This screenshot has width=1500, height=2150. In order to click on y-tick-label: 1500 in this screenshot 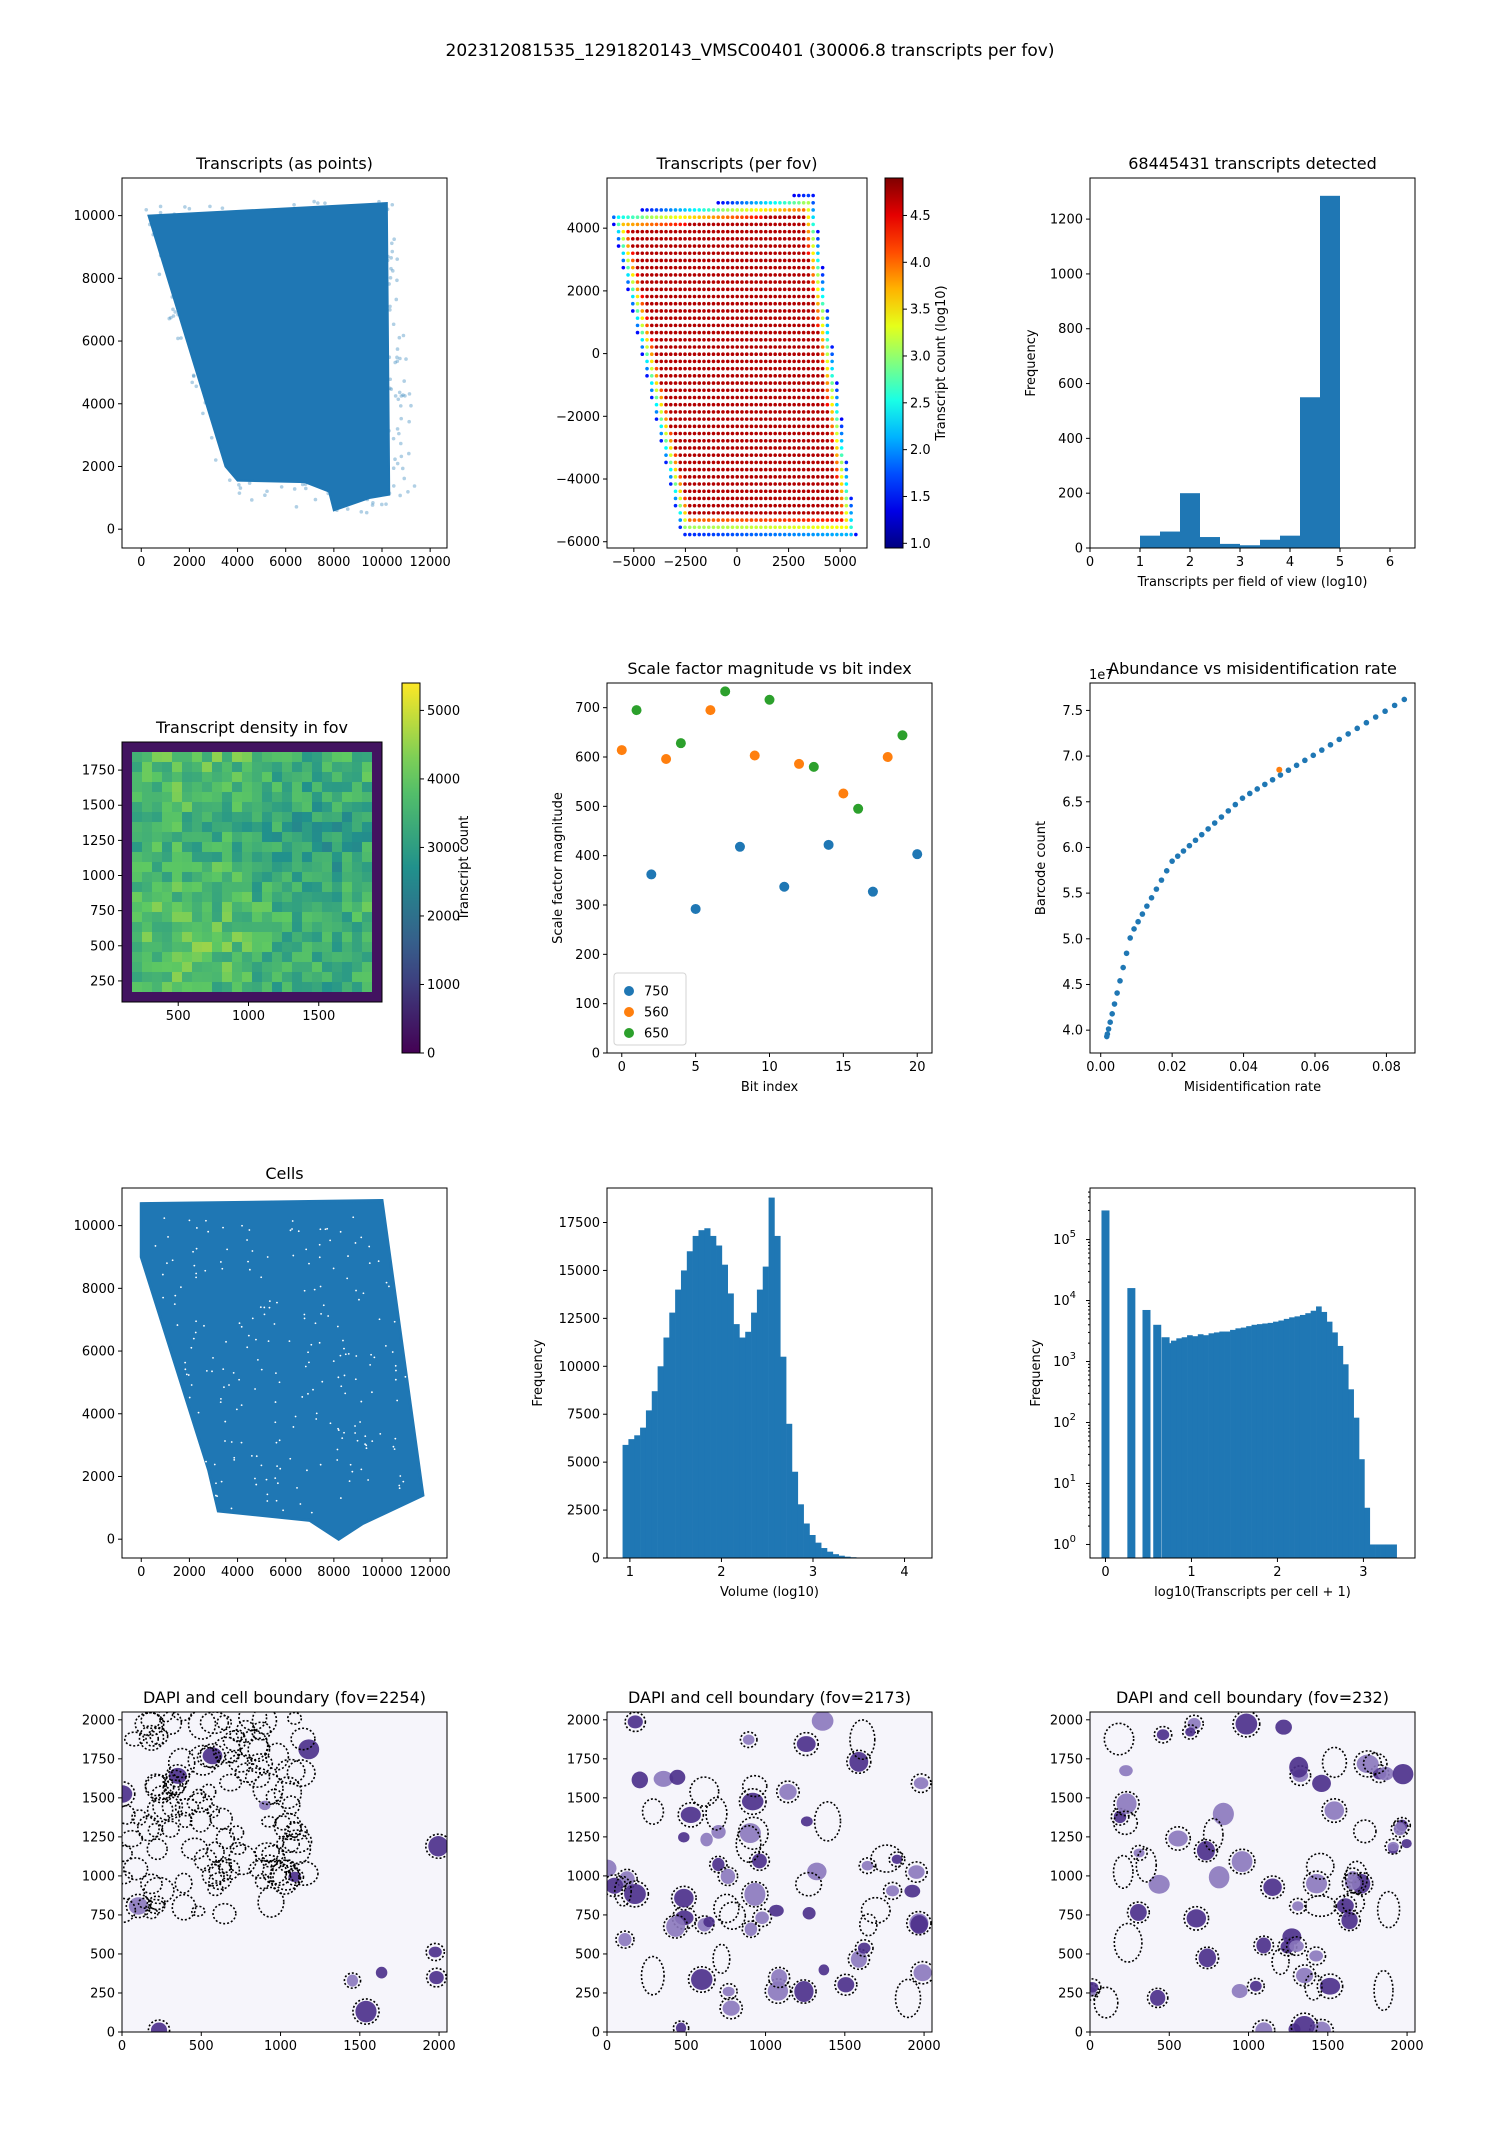, I will do `click(98, 806)`.